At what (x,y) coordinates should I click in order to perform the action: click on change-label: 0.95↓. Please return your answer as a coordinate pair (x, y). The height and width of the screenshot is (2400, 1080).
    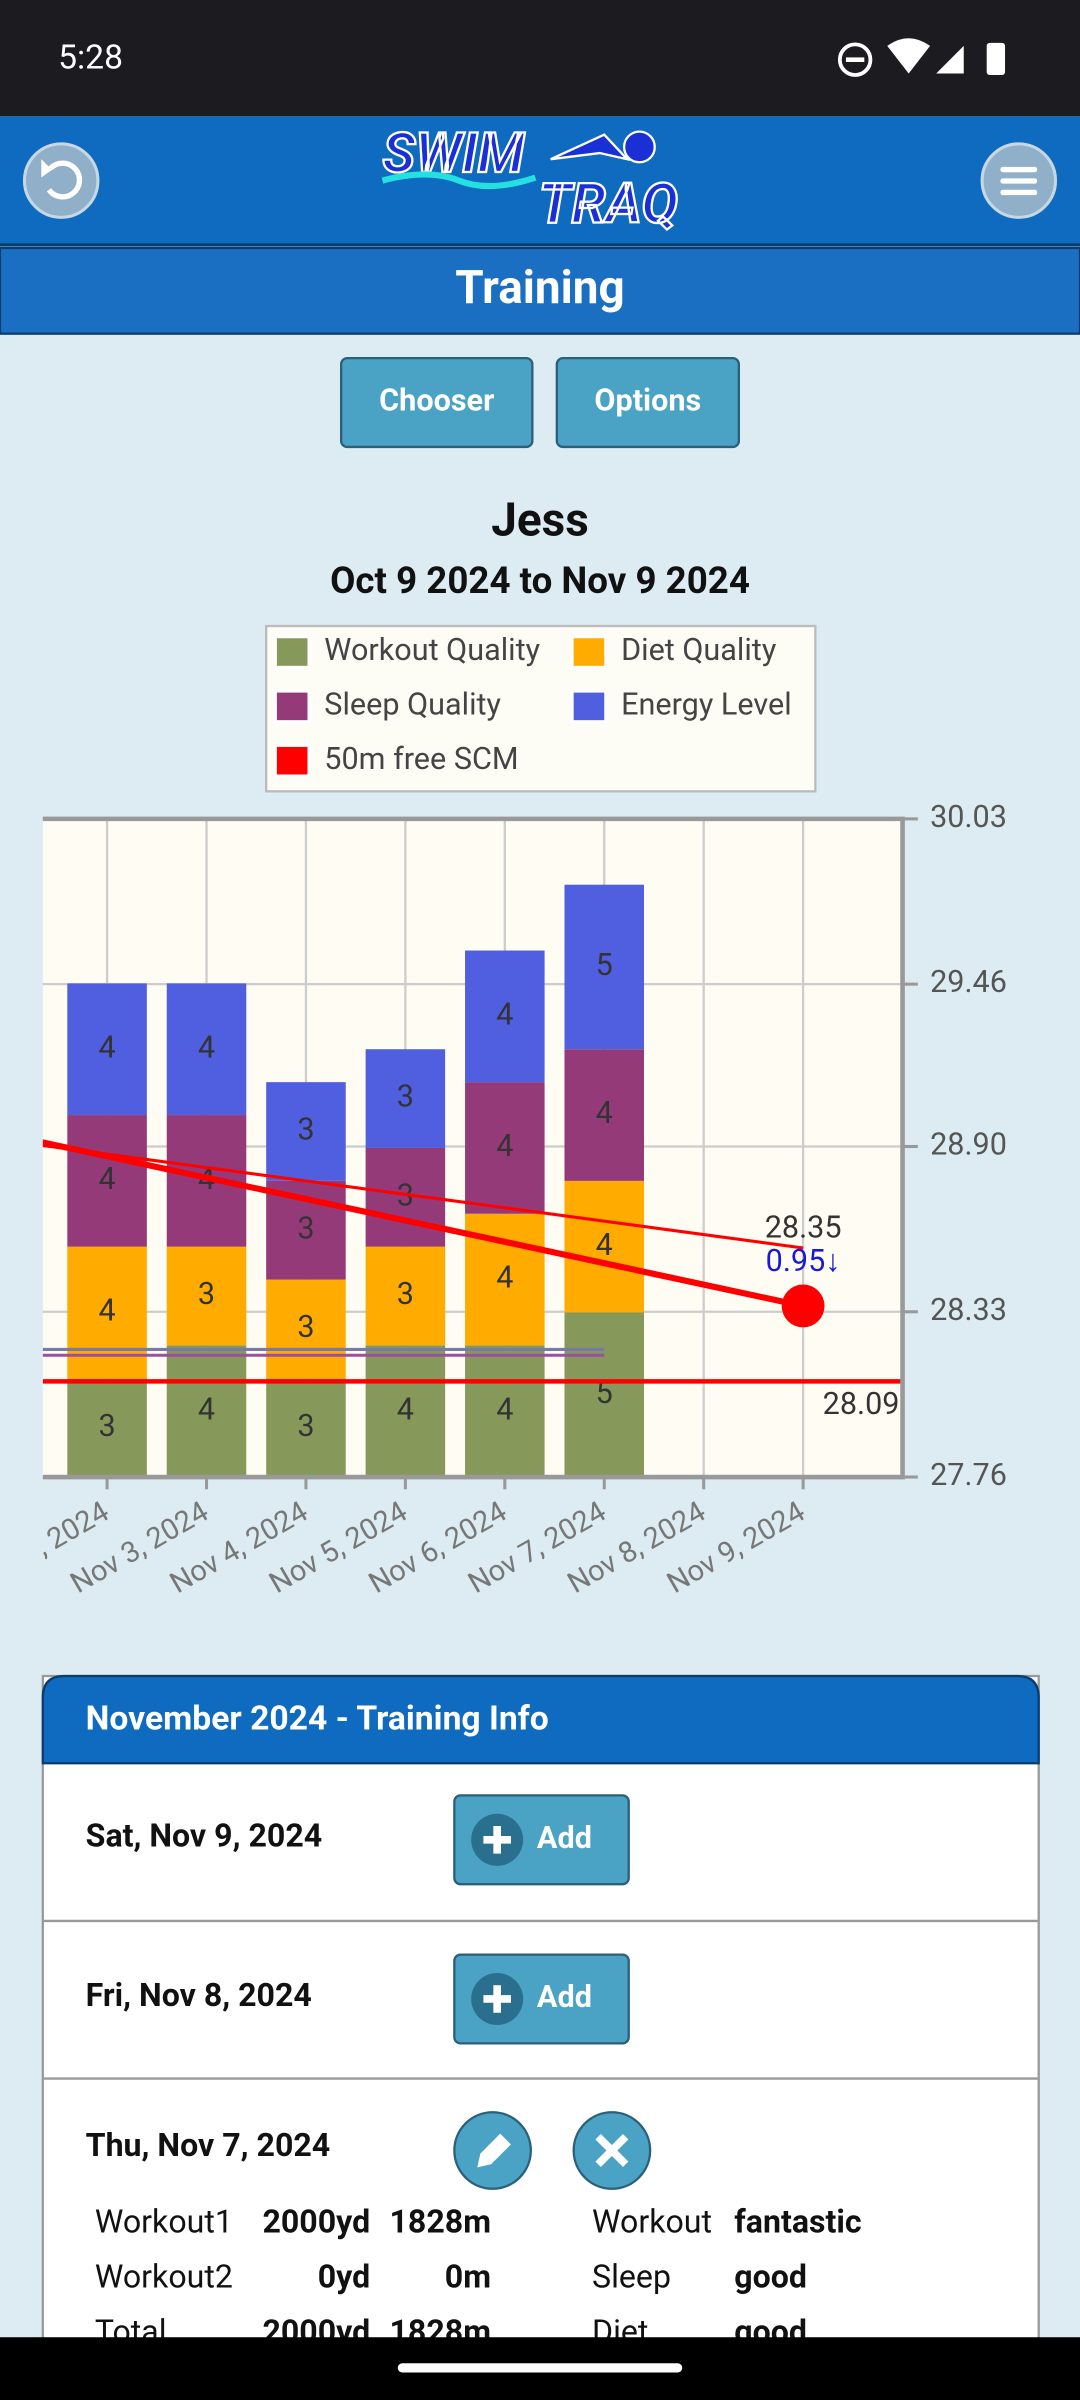
    Looking at the image, I should click on (803, 1261).